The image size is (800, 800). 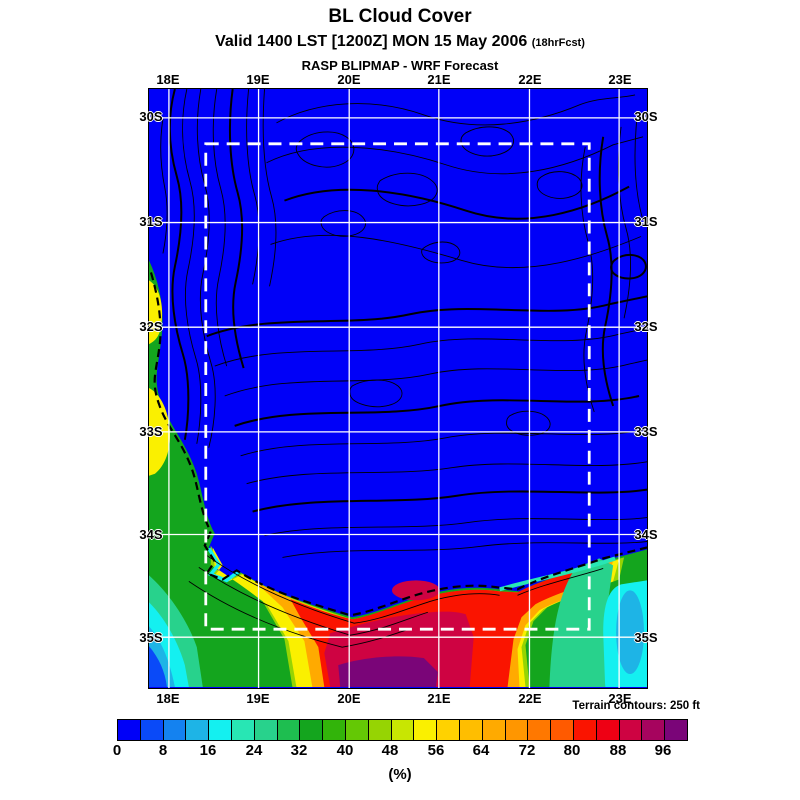 I want to click on forecast-hour-text: (18hrFcst), so click(x=558, y=43).